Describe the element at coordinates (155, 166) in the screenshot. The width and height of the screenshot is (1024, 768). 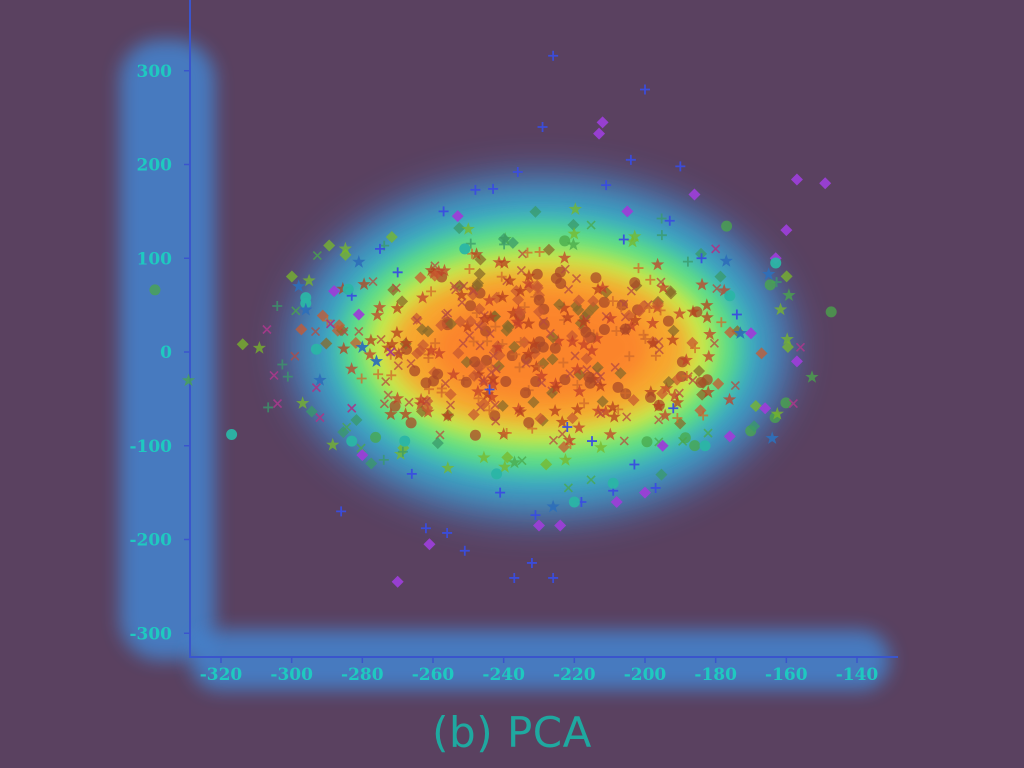
I see `y-tick-label: 200` at that location.